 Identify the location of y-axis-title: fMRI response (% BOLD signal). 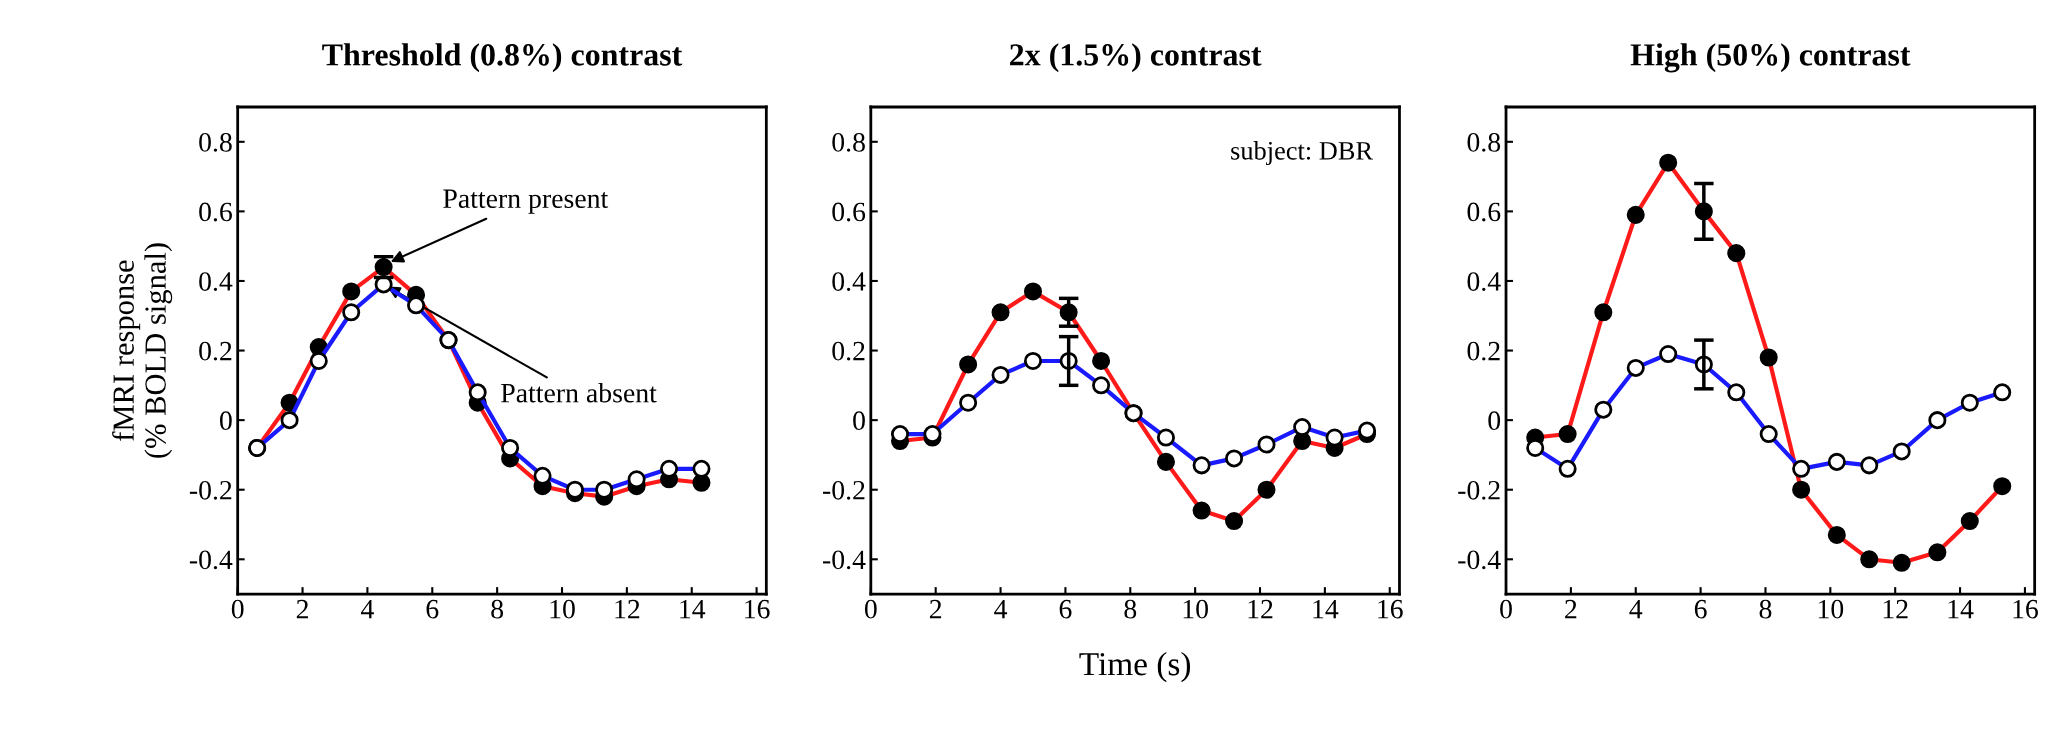
(142, 350).